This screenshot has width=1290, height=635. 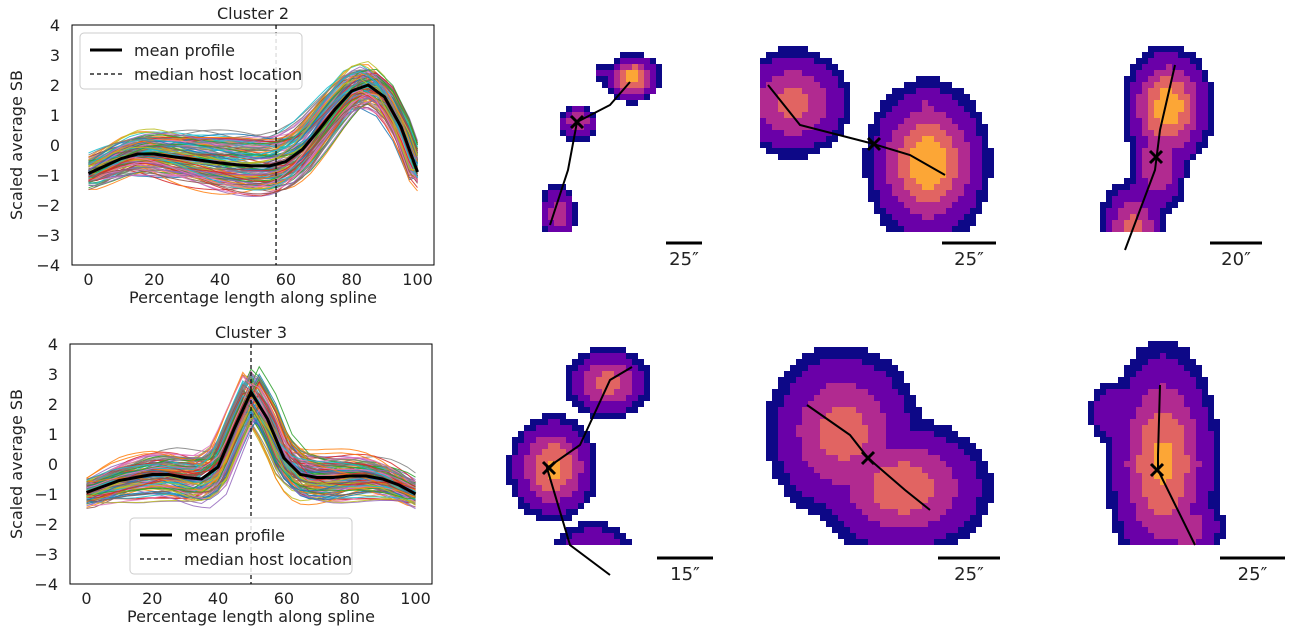 What do you see at coordinates (88, 279) in the screenshot?
I see `x-tick-label: 0` at bounding box center [88, 279].